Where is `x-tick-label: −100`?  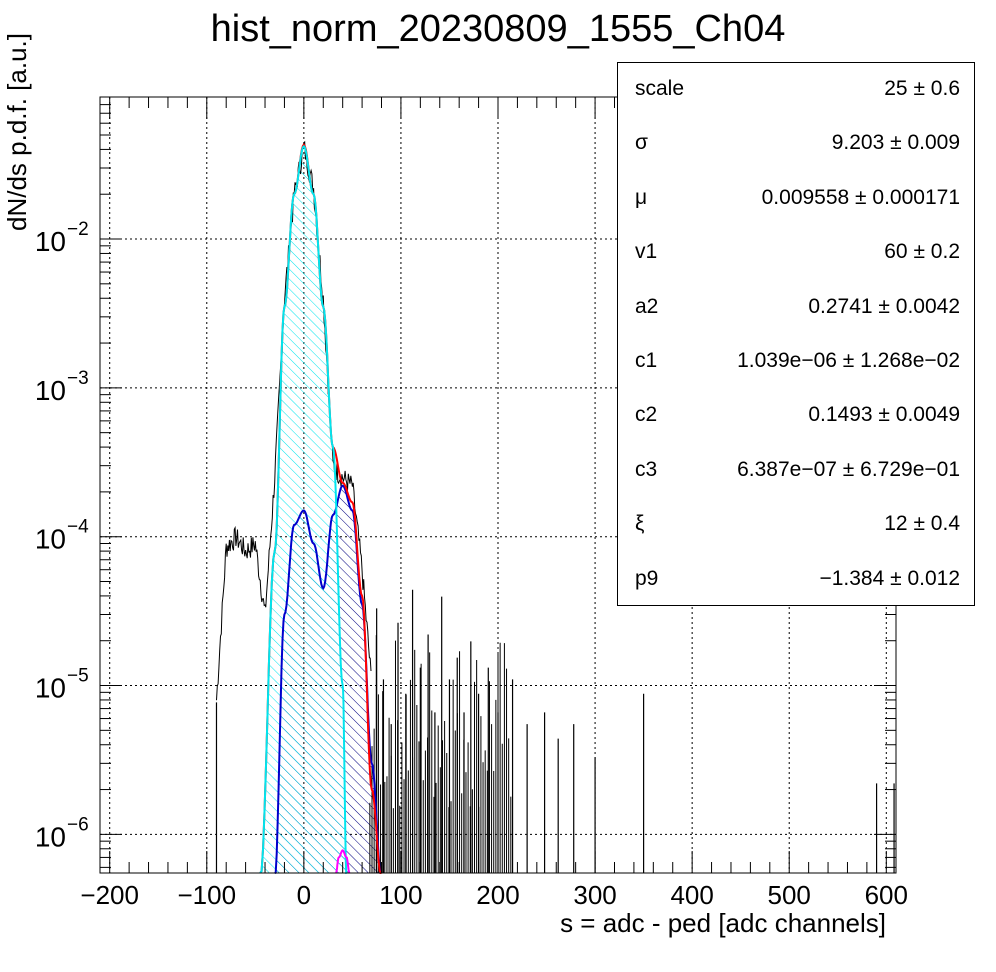 x-tick-label: −100 is located at coordinates (206, 895).